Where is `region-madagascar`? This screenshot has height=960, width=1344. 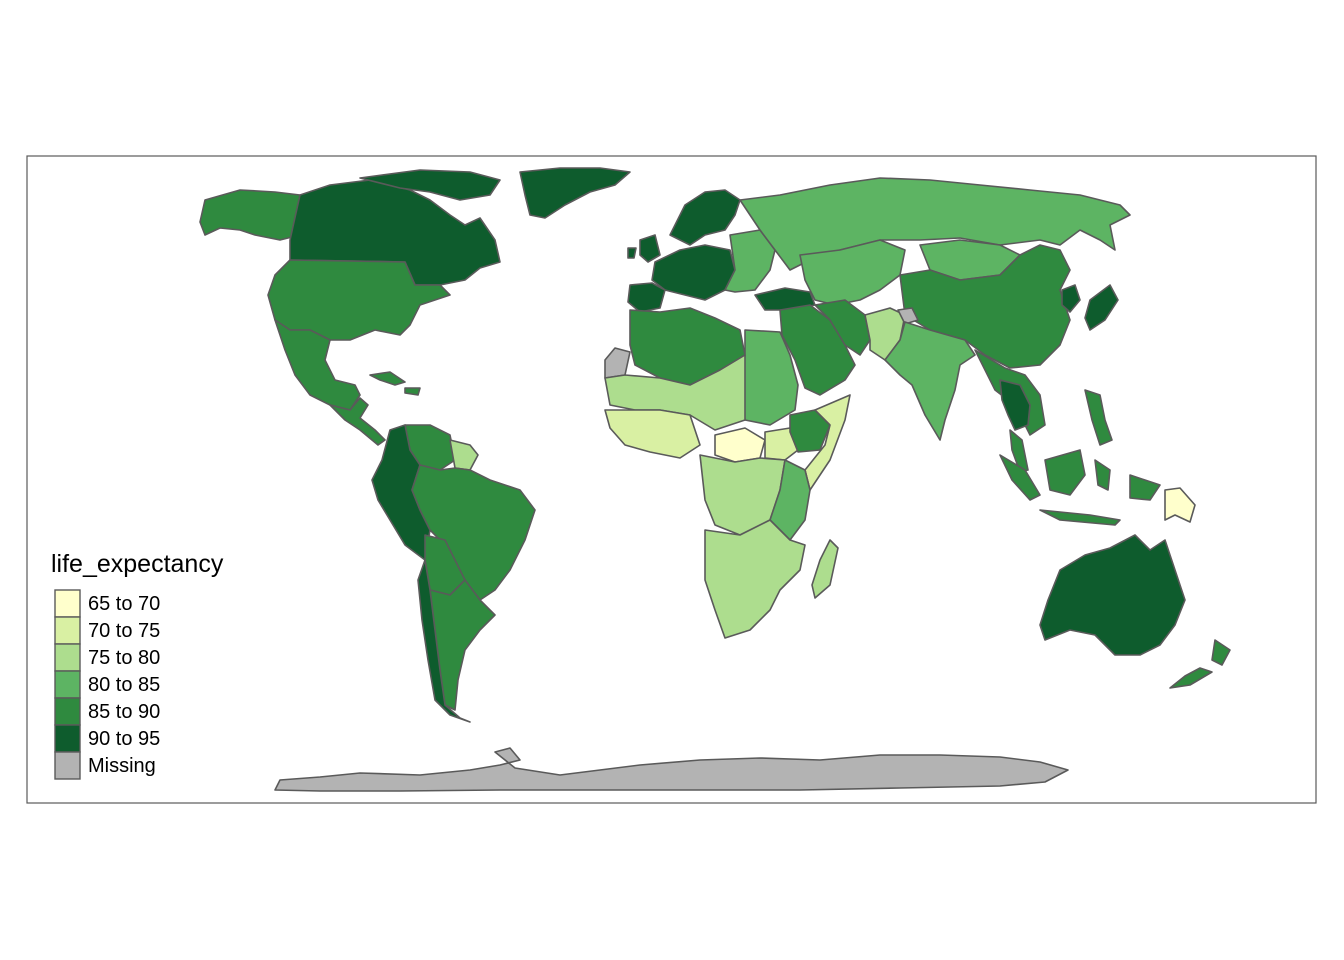 region-madagascar is located at coordinates (825, 569).